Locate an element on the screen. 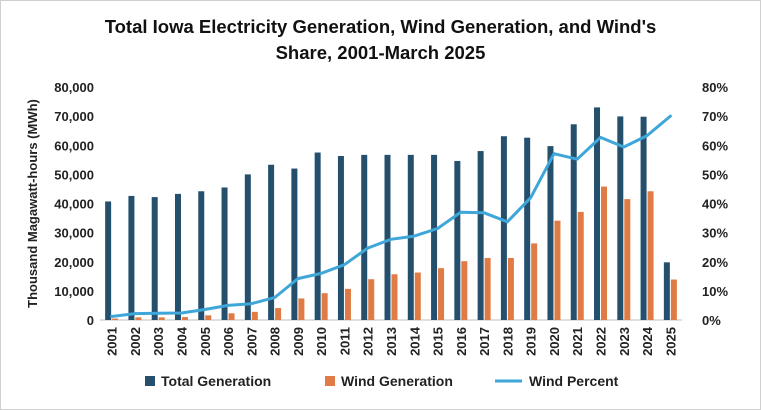 This screenshot has width=761, height=410. y2-tick-label: 30% is located at coordinates (715, 233).